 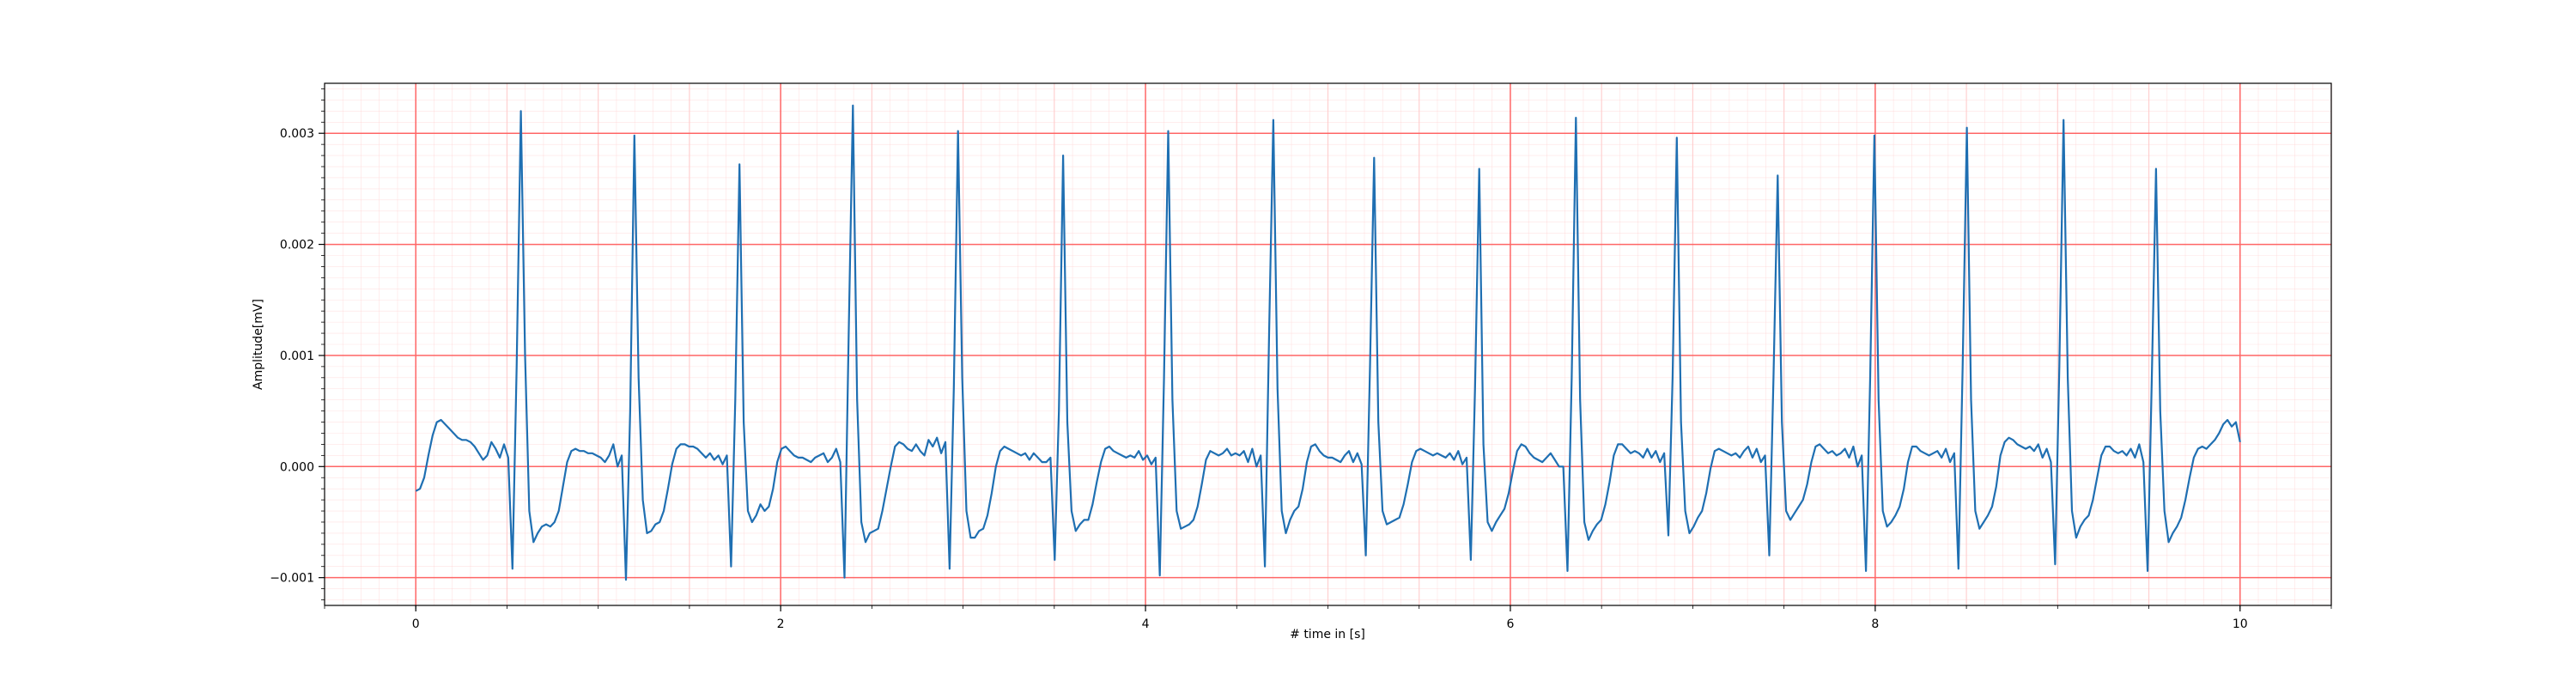 What do you see at coordinates (297, 134) in the screenshot?
I see `y-tick-label: 0.003` at bounding box center [297, 134].